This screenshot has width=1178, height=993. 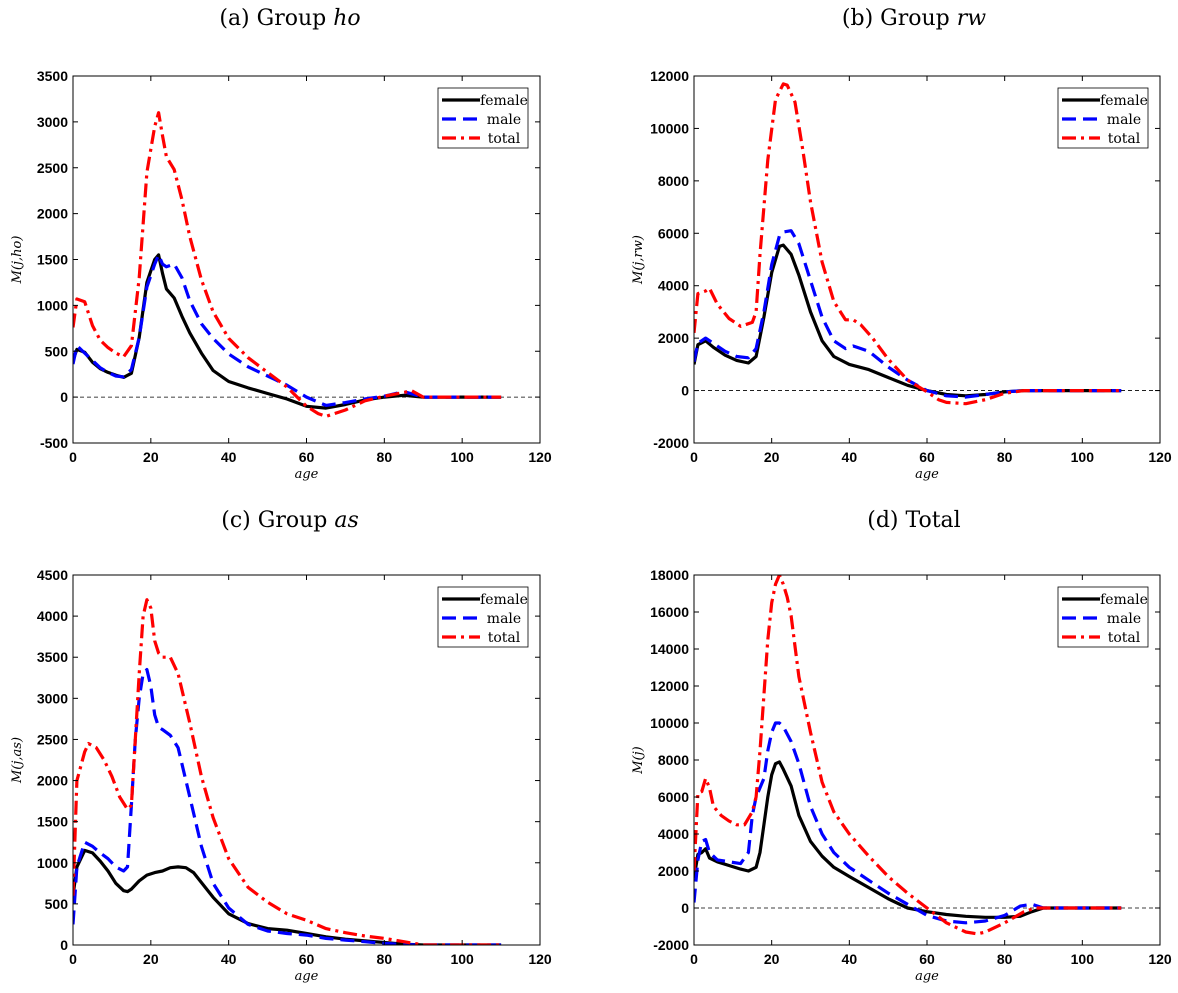 I want to click on y-axis-label: M(j,as), so click(x=17, y=760).